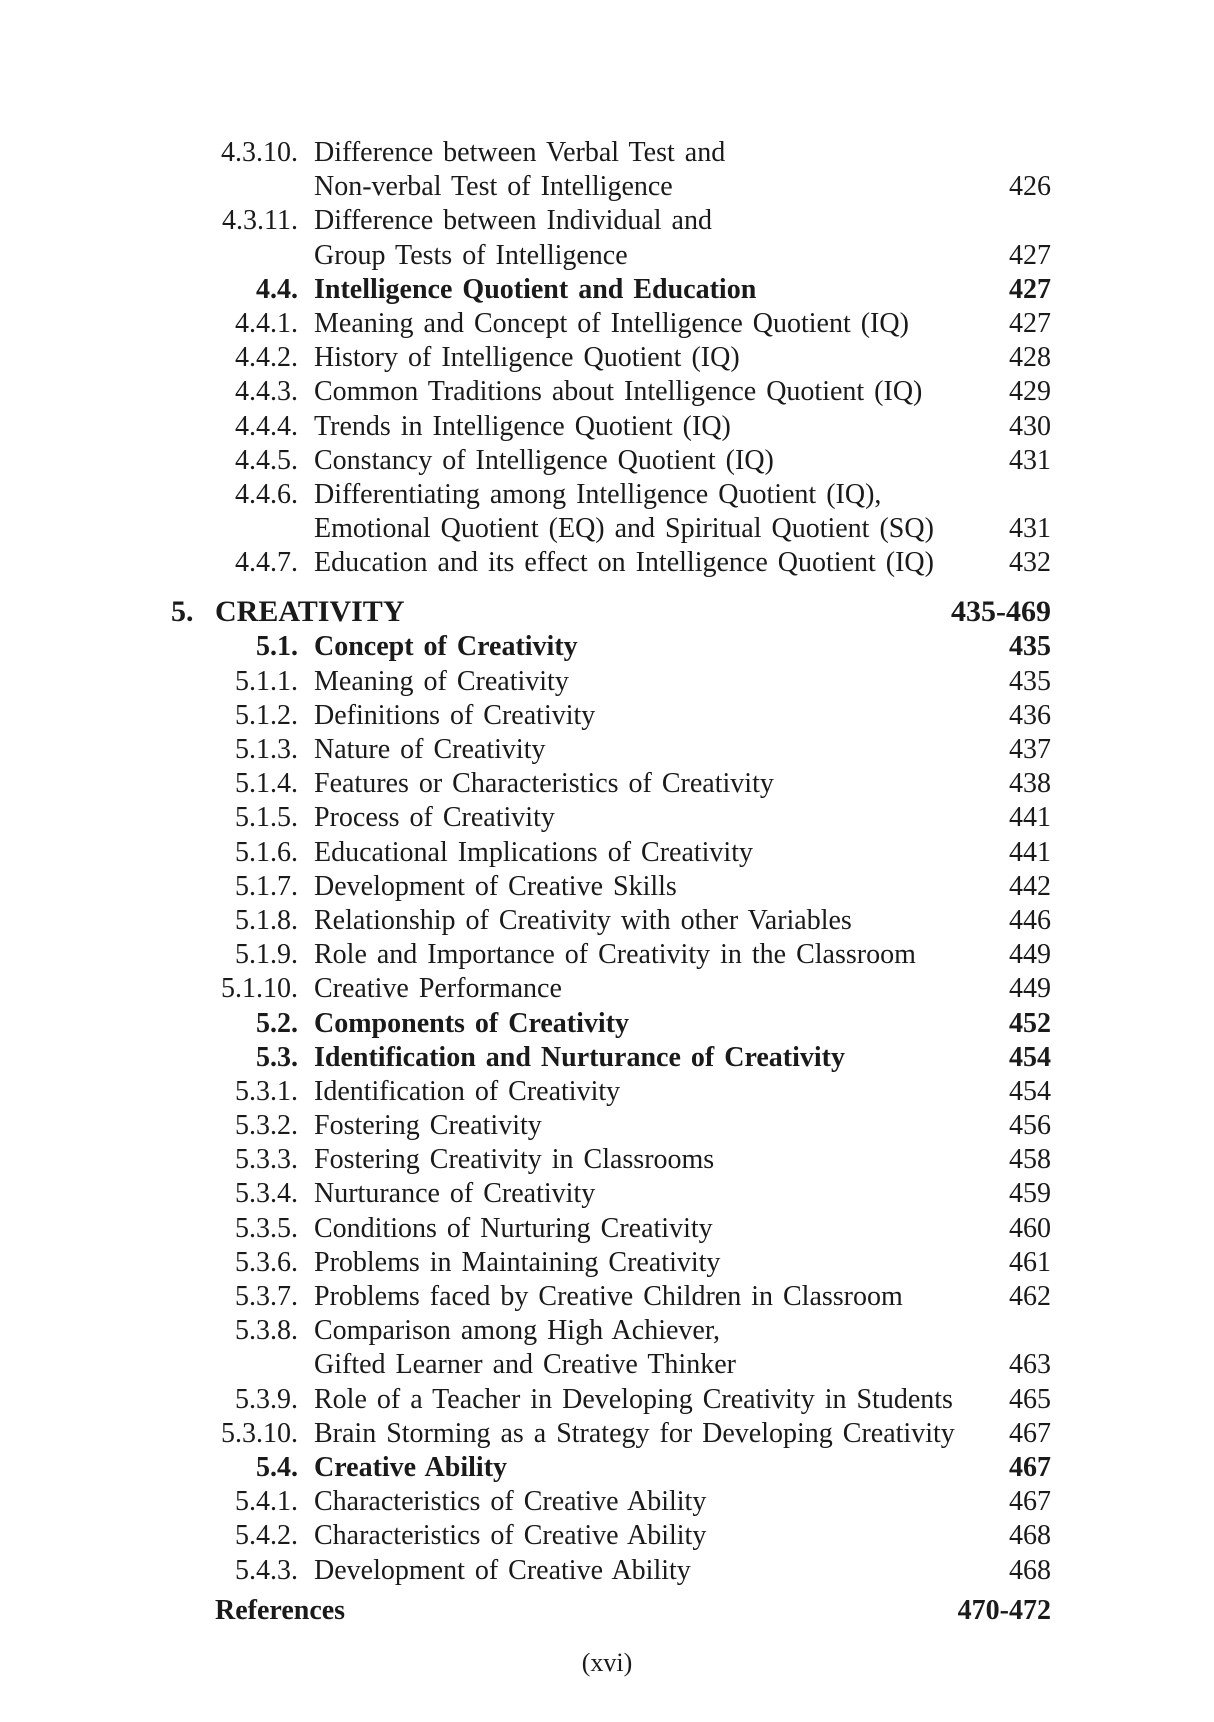 This screenshot has width=1214, height=1722. I want to click on entry-page: 438, so click(1030, 784).